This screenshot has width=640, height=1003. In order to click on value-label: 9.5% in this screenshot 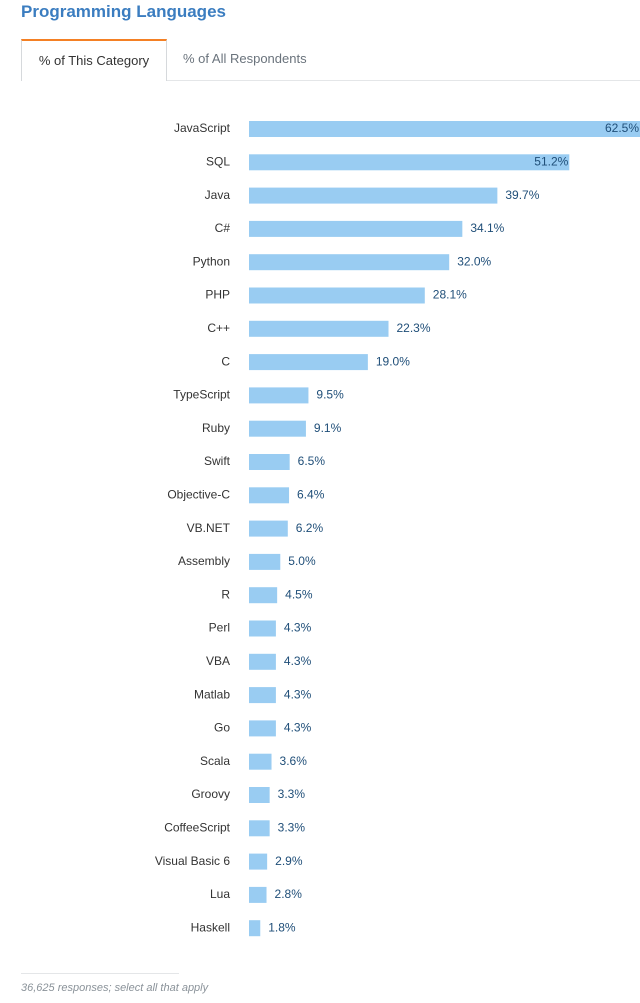, I will do `click(330, 395)`.